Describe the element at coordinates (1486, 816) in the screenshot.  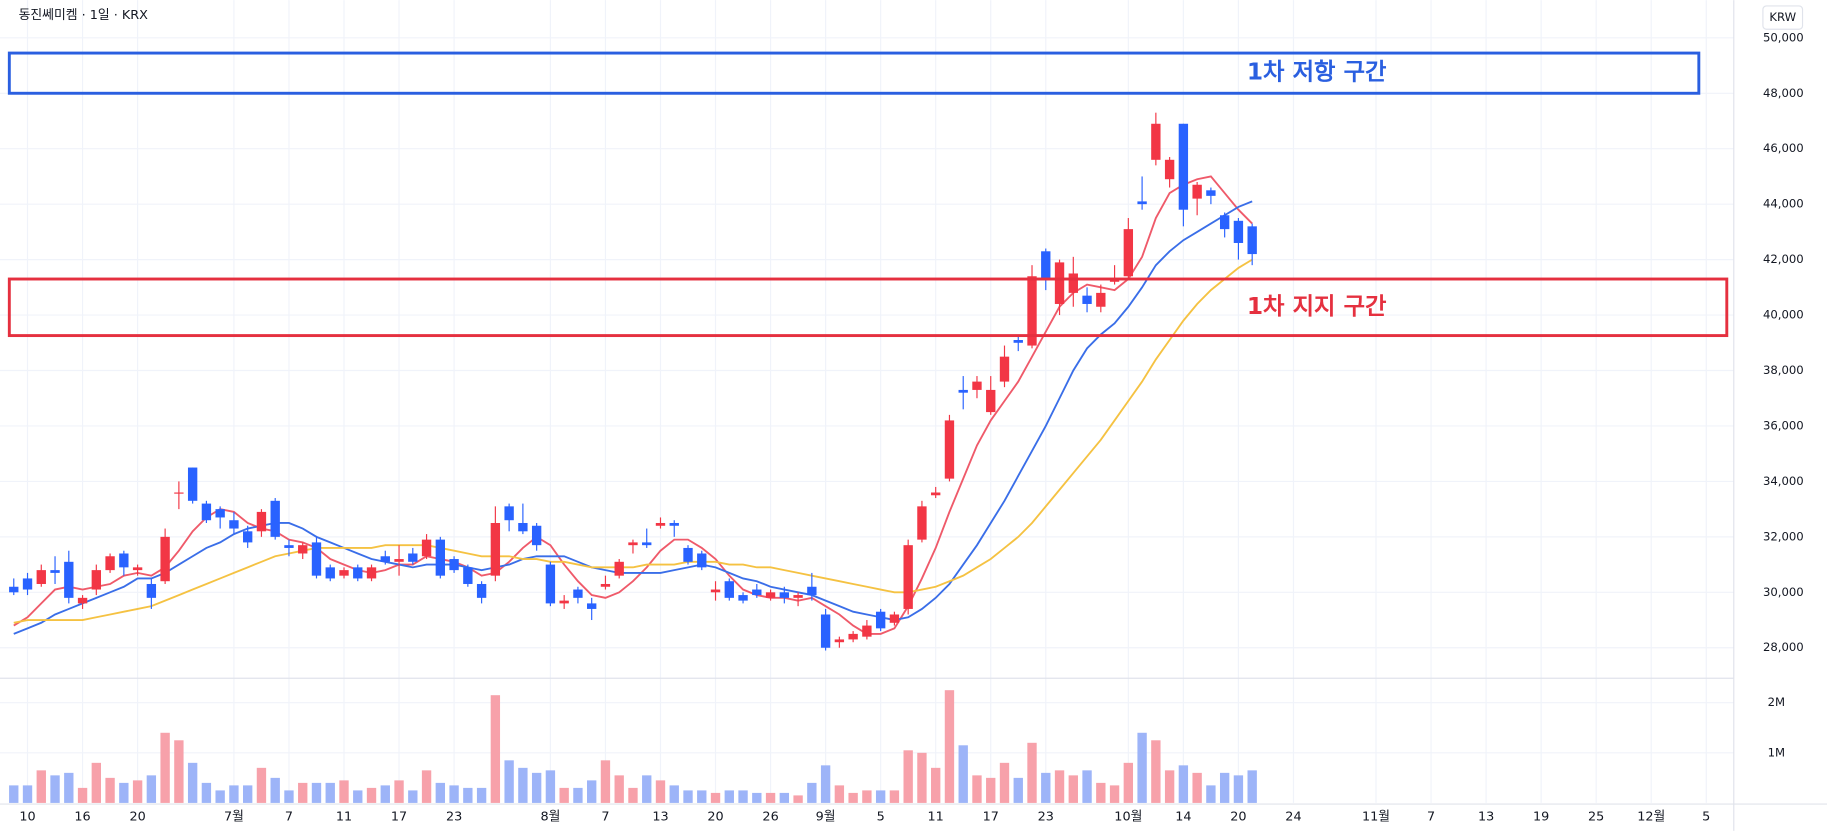
I see `x-tick-label: 13` at that location.